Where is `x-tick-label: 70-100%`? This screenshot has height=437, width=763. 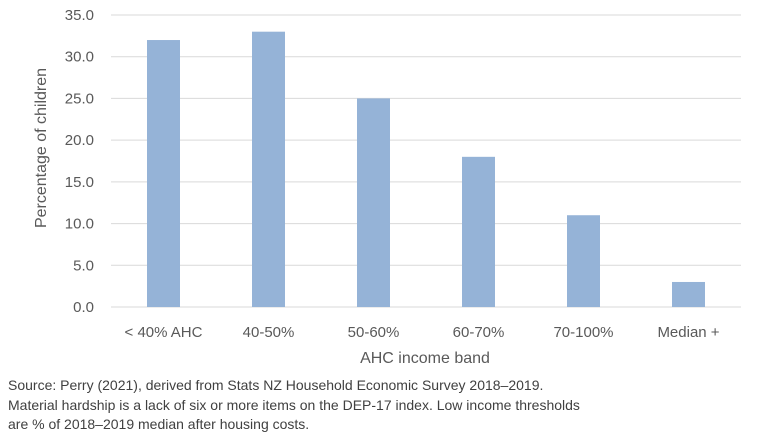
x-tick-label: 70-100% is located at coordinates (583, 332).